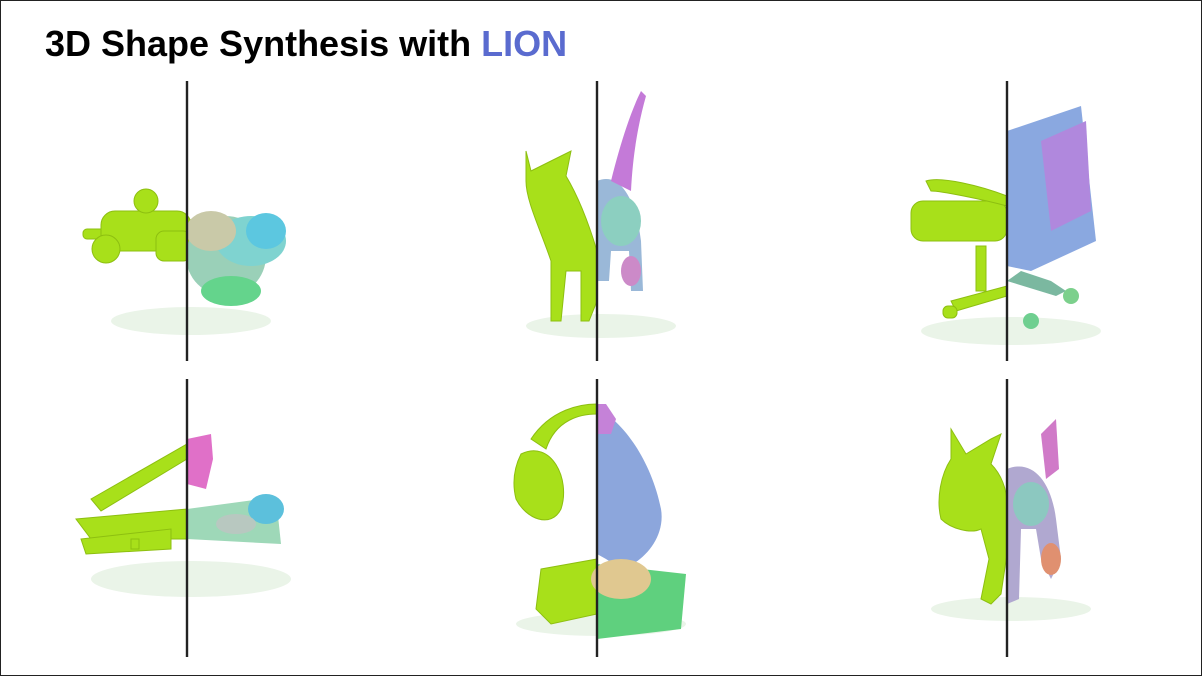 The width and height of the screenshot is (1202, 676). I want to click on animal-point-cloud-half, so click(1034, 511).